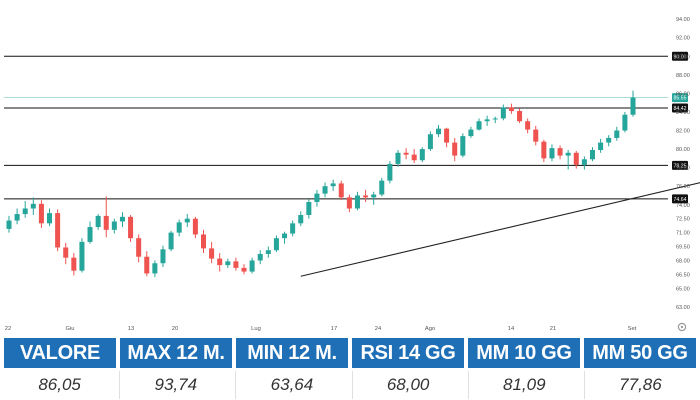  I want to click on y-tick-label: 69.50, so click(683, 248).